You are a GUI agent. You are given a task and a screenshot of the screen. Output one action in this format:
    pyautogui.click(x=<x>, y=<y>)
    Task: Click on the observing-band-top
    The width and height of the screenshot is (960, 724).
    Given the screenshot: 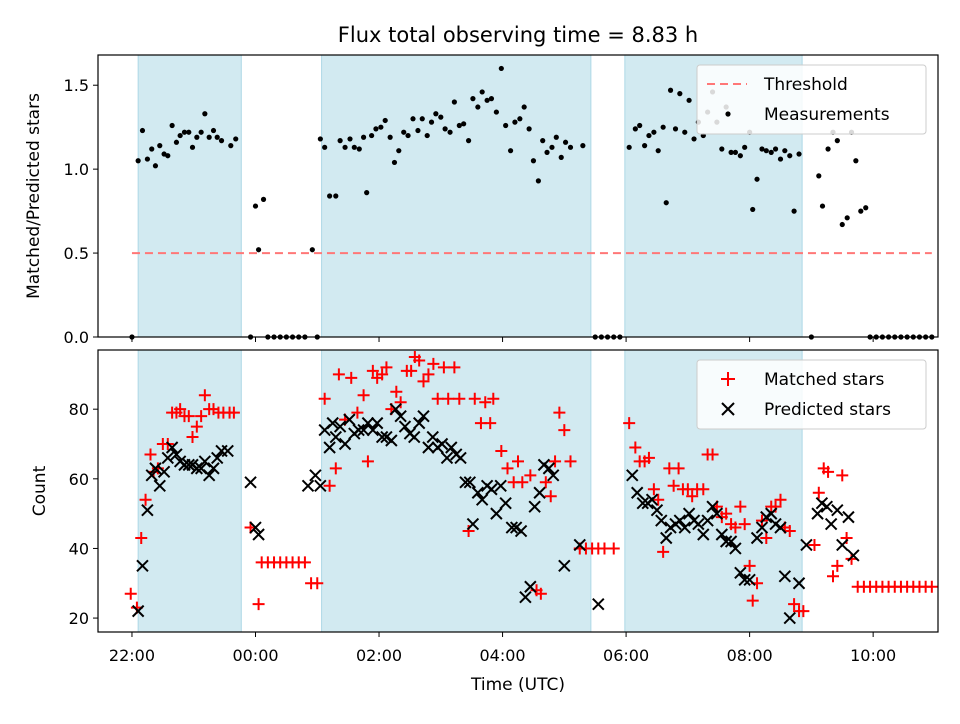 What is the action you would take?
    pyautogui.click(x=189, y=196)
    